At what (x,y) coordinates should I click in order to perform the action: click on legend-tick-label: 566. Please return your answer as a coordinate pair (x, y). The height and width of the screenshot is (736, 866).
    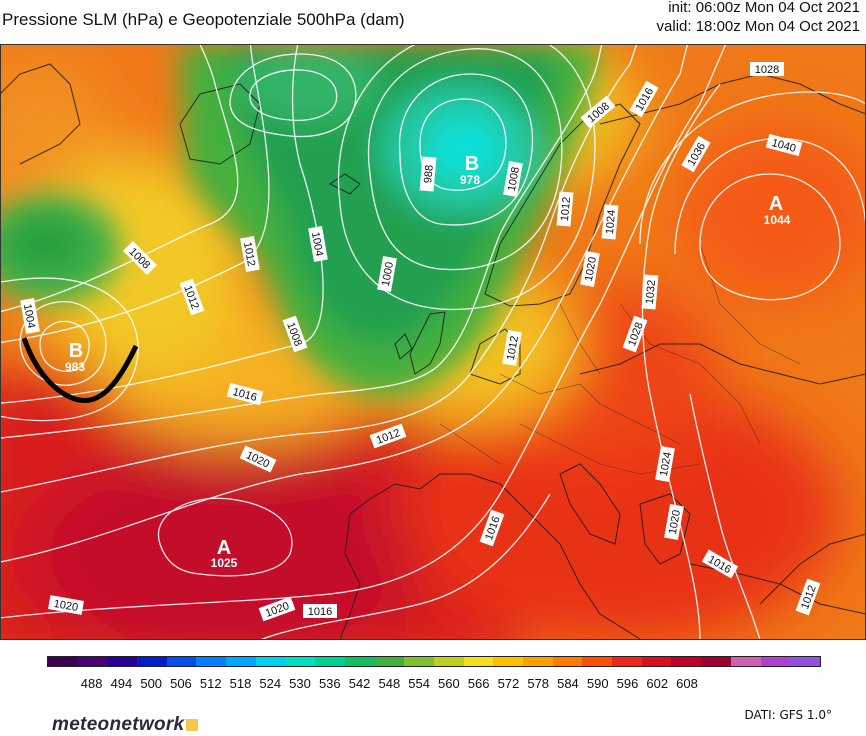
    Looking at the image, I should click on (478, 683).